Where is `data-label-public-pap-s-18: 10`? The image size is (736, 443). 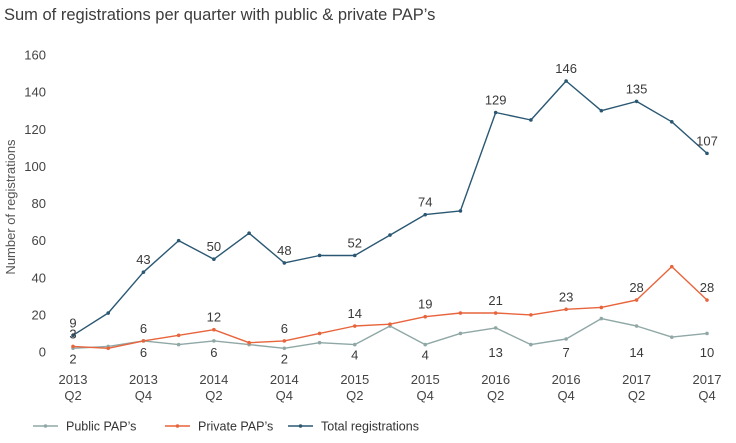 data-label-public-pap-s-18: 10 is located at coordinates (707, 352).